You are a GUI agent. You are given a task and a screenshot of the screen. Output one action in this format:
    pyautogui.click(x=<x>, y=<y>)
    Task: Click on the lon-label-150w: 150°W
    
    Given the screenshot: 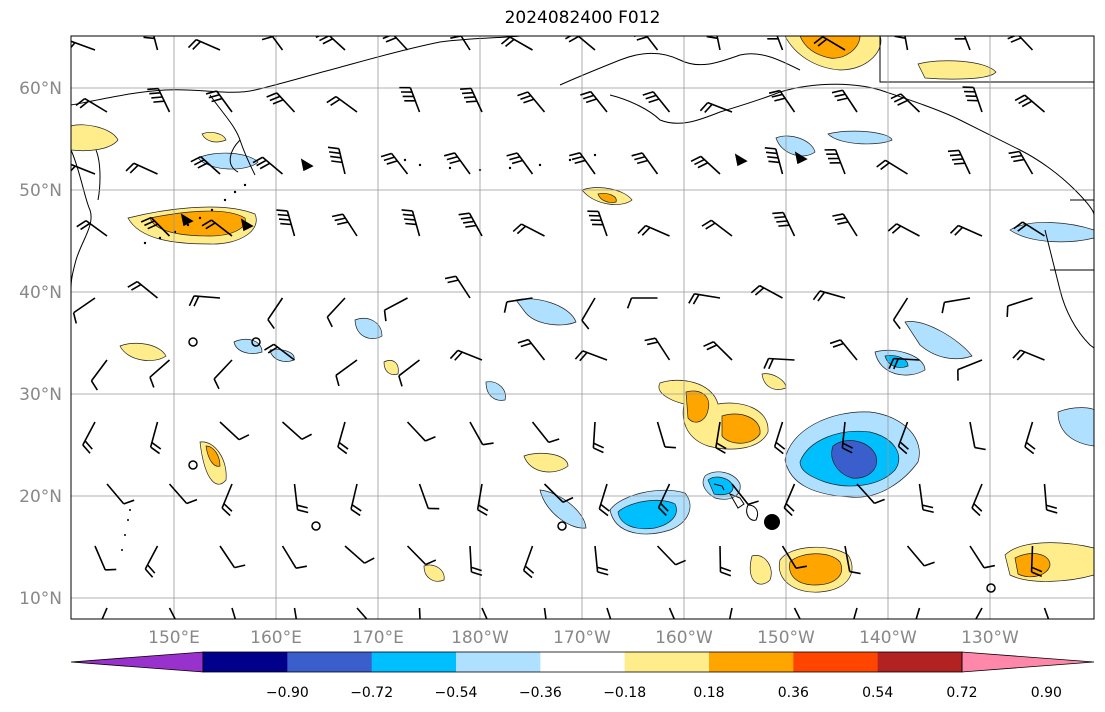 What is the action you would take?
    pyautogui.click(x=786, y=638)
    